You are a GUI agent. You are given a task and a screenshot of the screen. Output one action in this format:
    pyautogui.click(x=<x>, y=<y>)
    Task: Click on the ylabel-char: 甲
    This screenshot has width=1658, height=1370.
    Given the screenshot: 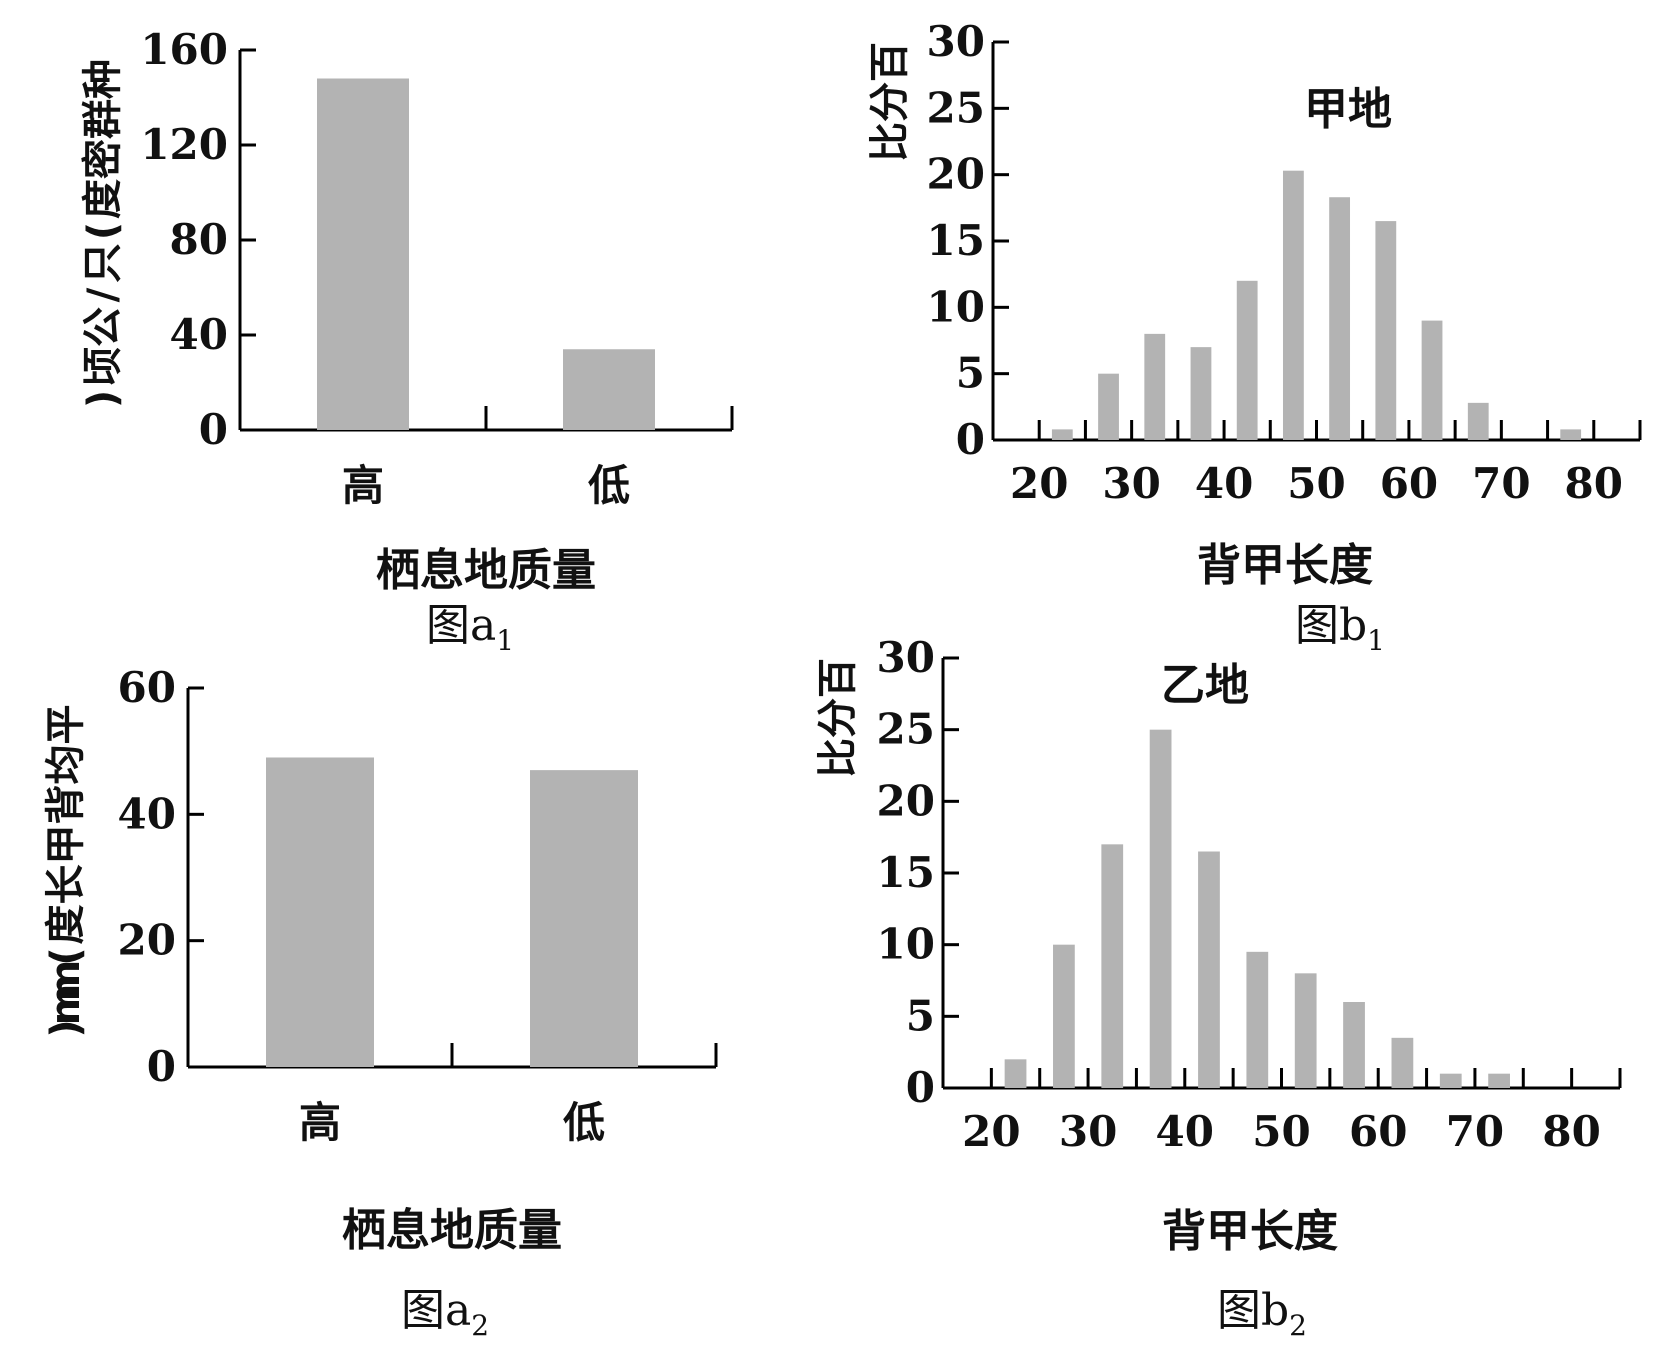 What is the action you would take?
    pyautogui.click(x=66, y=845)
    